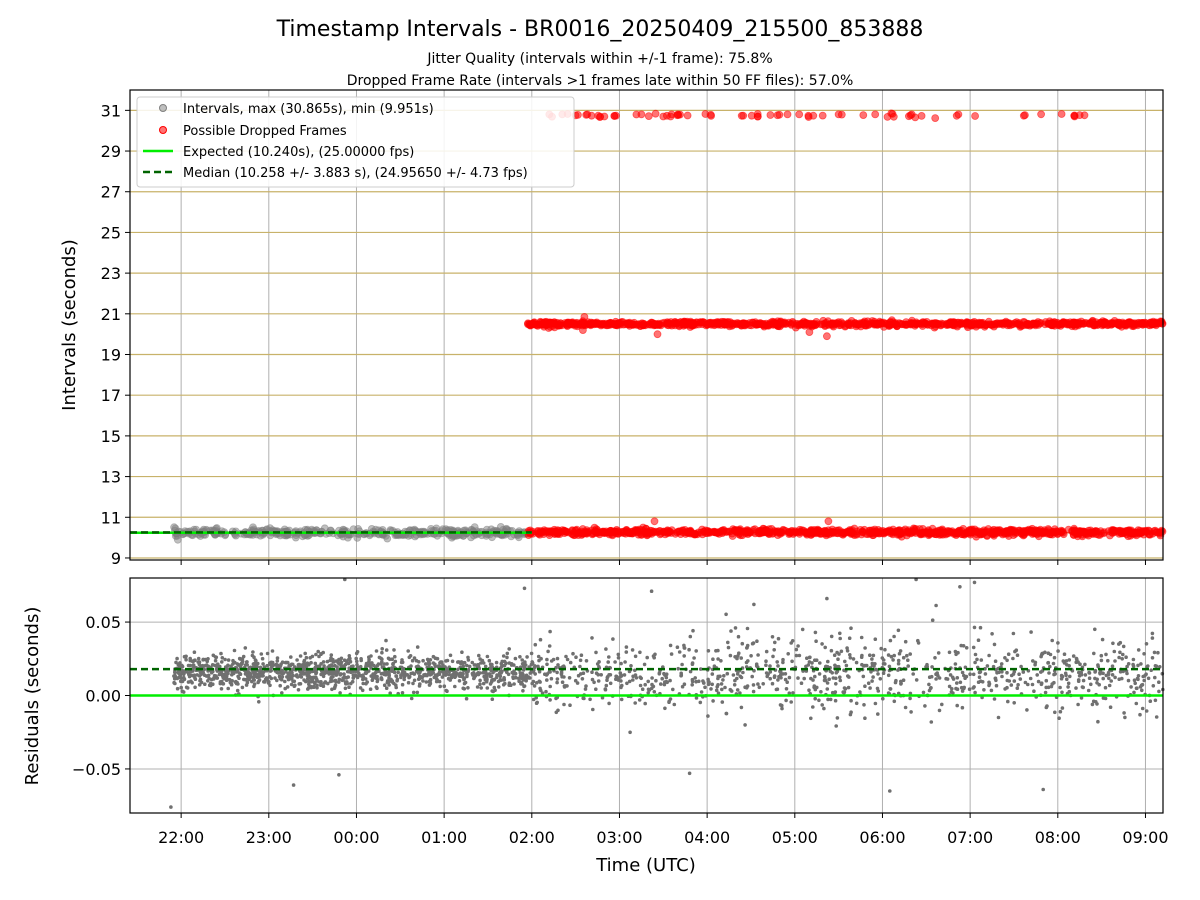 The height and width of the screenshot is (900, 1200). Describe the element at coordinates (111, 314) in the screenshot. I see `y-tick-label: 21` at that location.